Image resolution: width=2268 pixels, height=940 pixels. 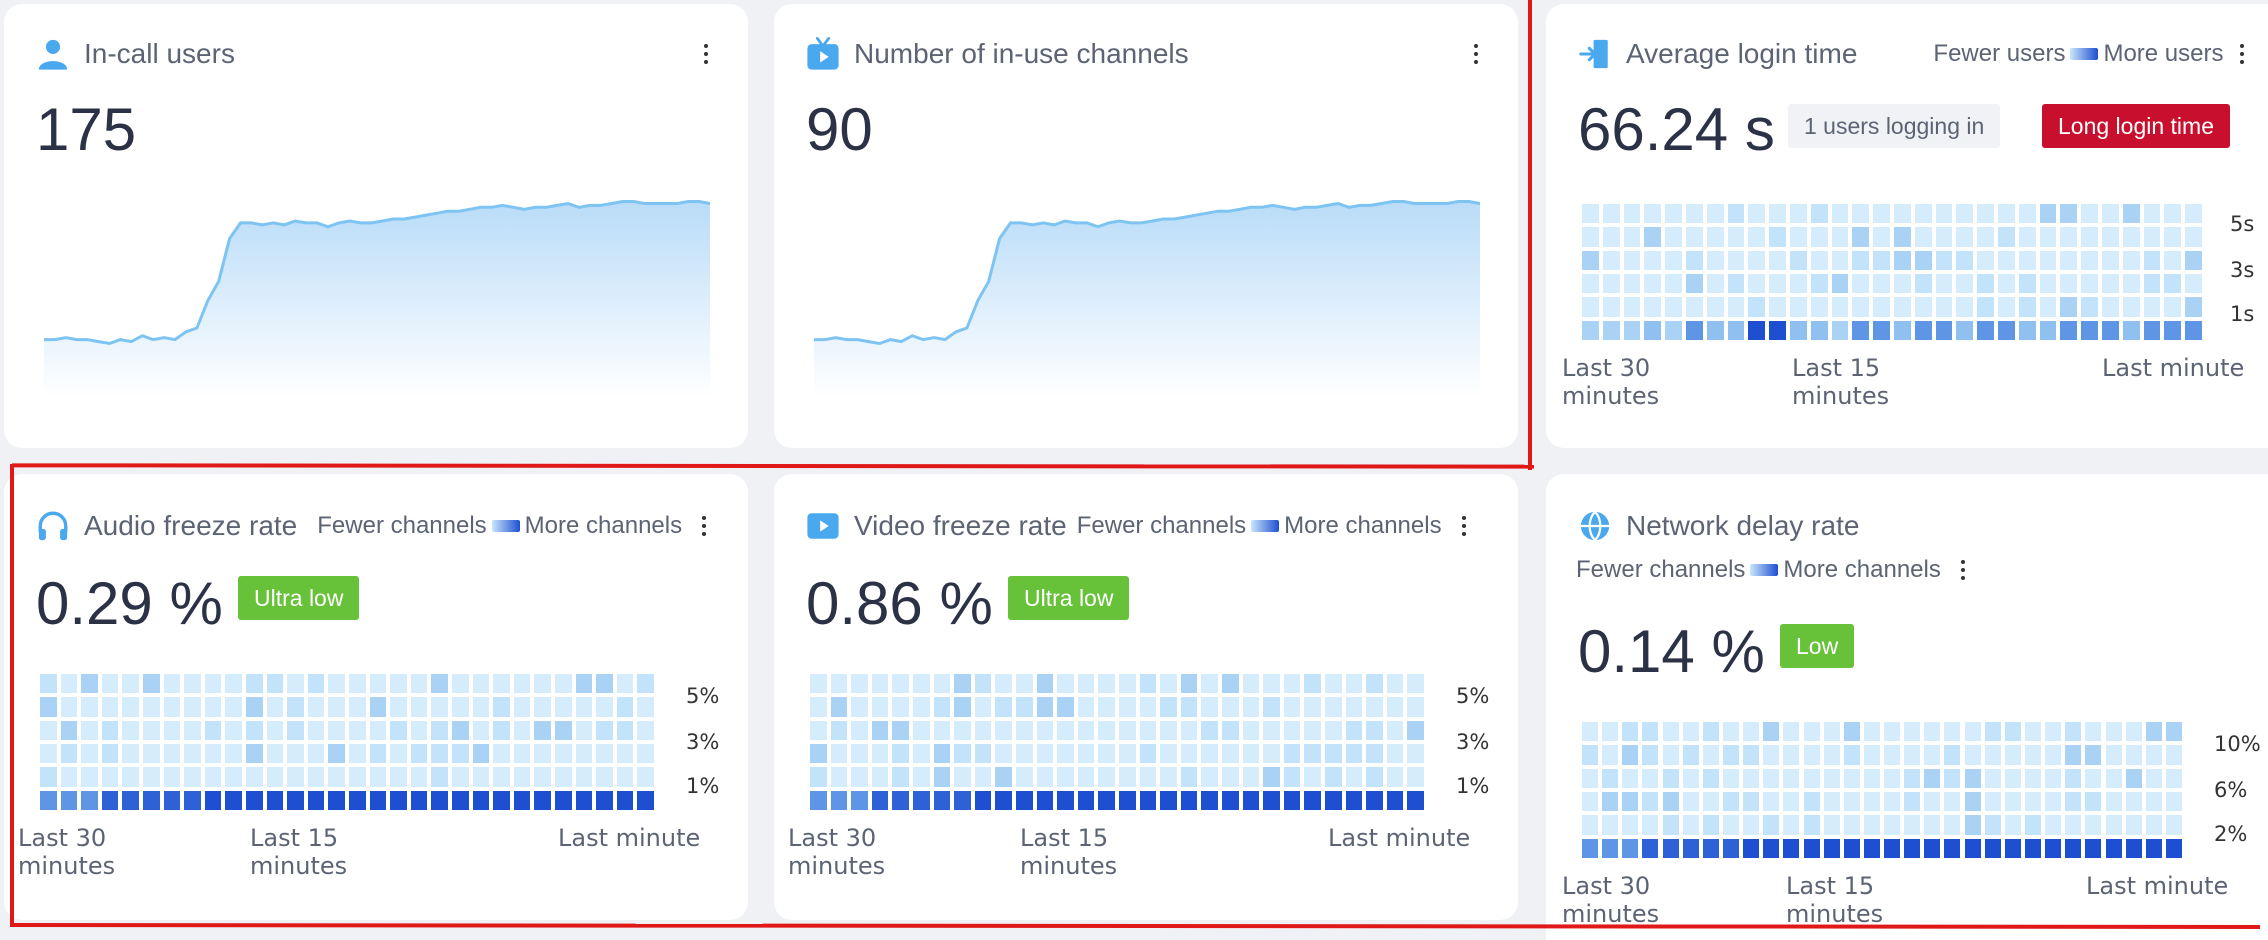 What do you see at coordinates (603, 525) in the screenshot?
I see `legend-high-label: More channels` at bounding box center [603, 525].